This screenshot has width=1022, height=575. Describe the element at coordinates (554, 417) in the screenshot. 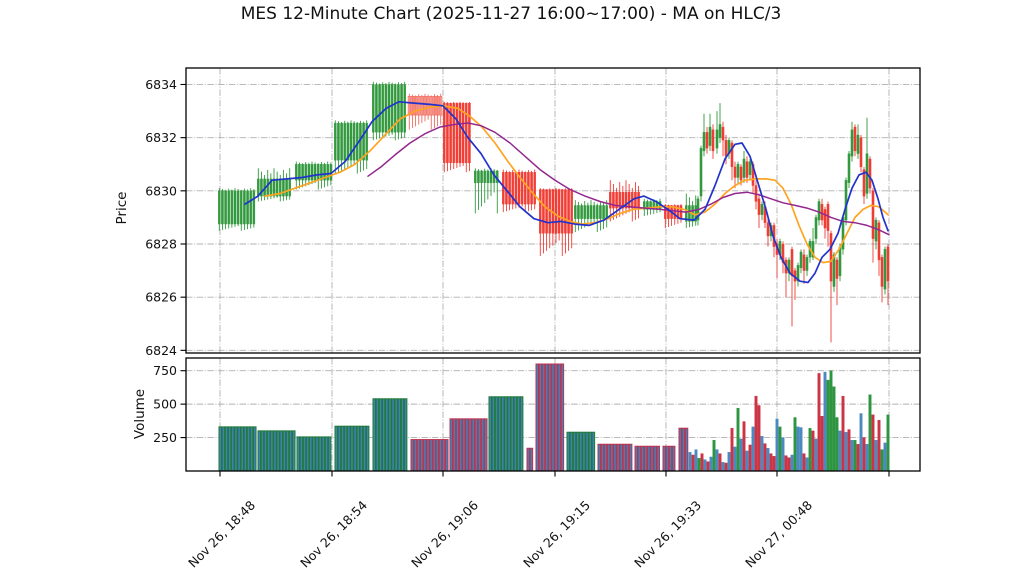

I see `volume-bars` at that location.